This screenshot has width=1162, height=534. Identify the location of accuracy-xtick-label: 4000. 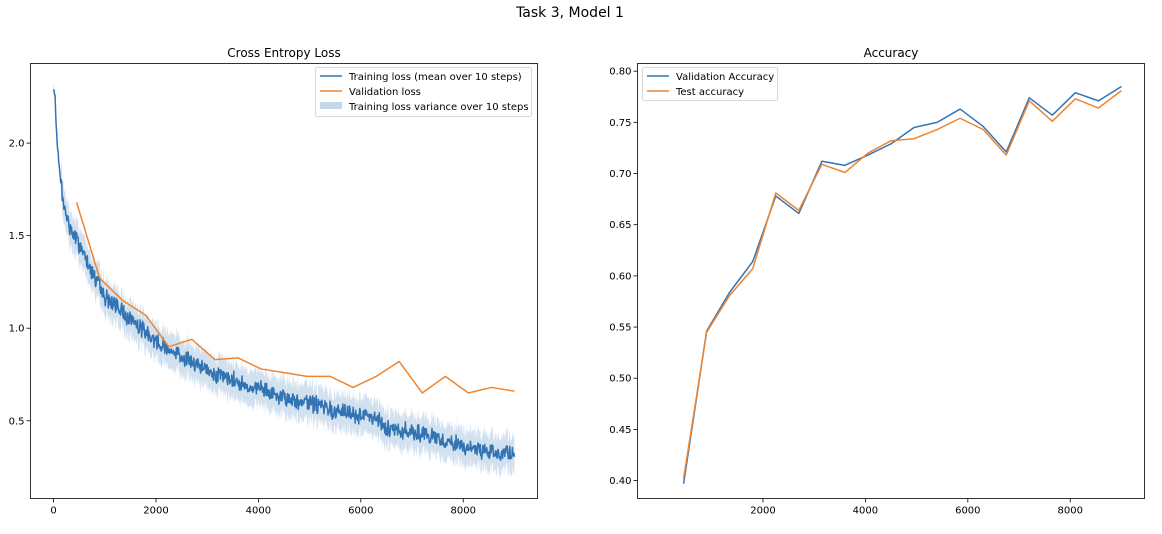
(865, 511).